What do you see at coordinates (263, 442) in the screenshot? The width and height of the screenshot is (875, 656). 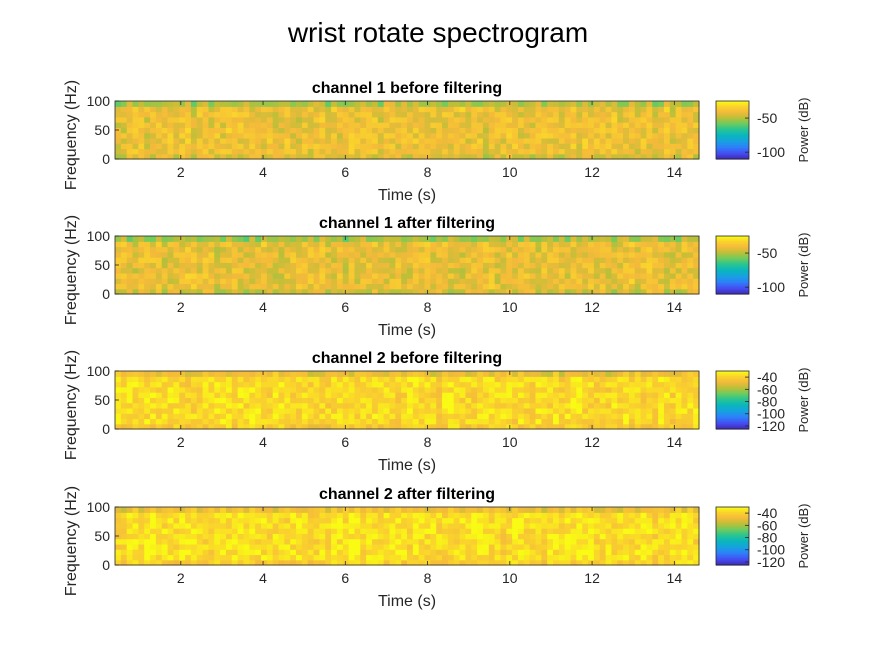 I see `x-tick-label: 4` at bounding box center [263, 442].